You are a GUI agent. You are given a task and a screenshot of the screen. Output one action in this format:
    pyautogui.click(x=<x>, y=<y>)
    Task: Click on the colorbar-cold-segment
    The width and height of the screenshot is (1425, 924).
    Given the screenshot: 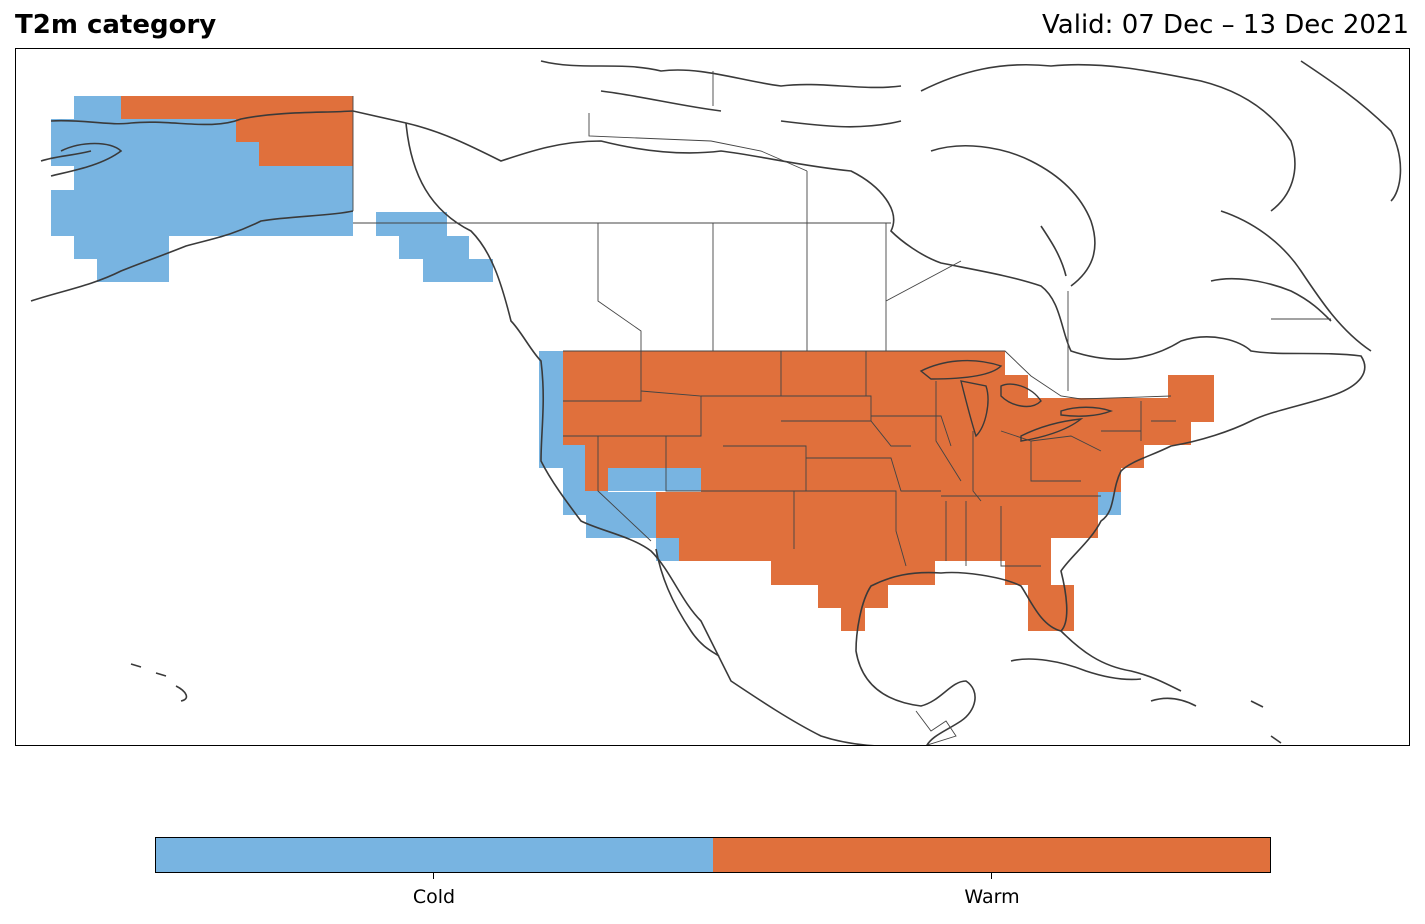 What is the action you would take?
    pyautogui.click(x=434, y=855)
    